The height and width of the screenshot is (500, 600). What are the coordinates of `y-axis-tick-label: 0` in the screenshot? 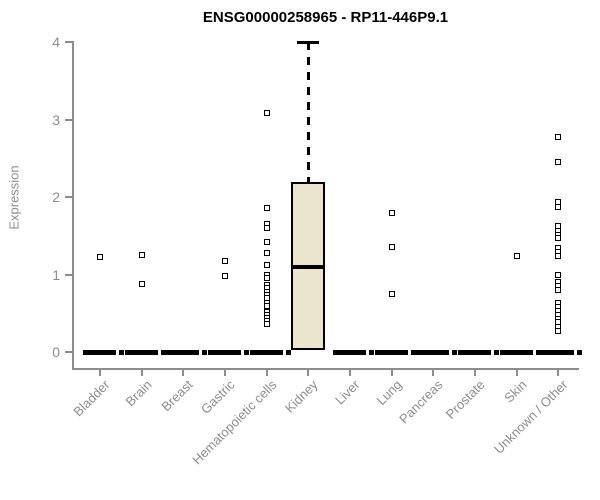 It's located at (56, 352).